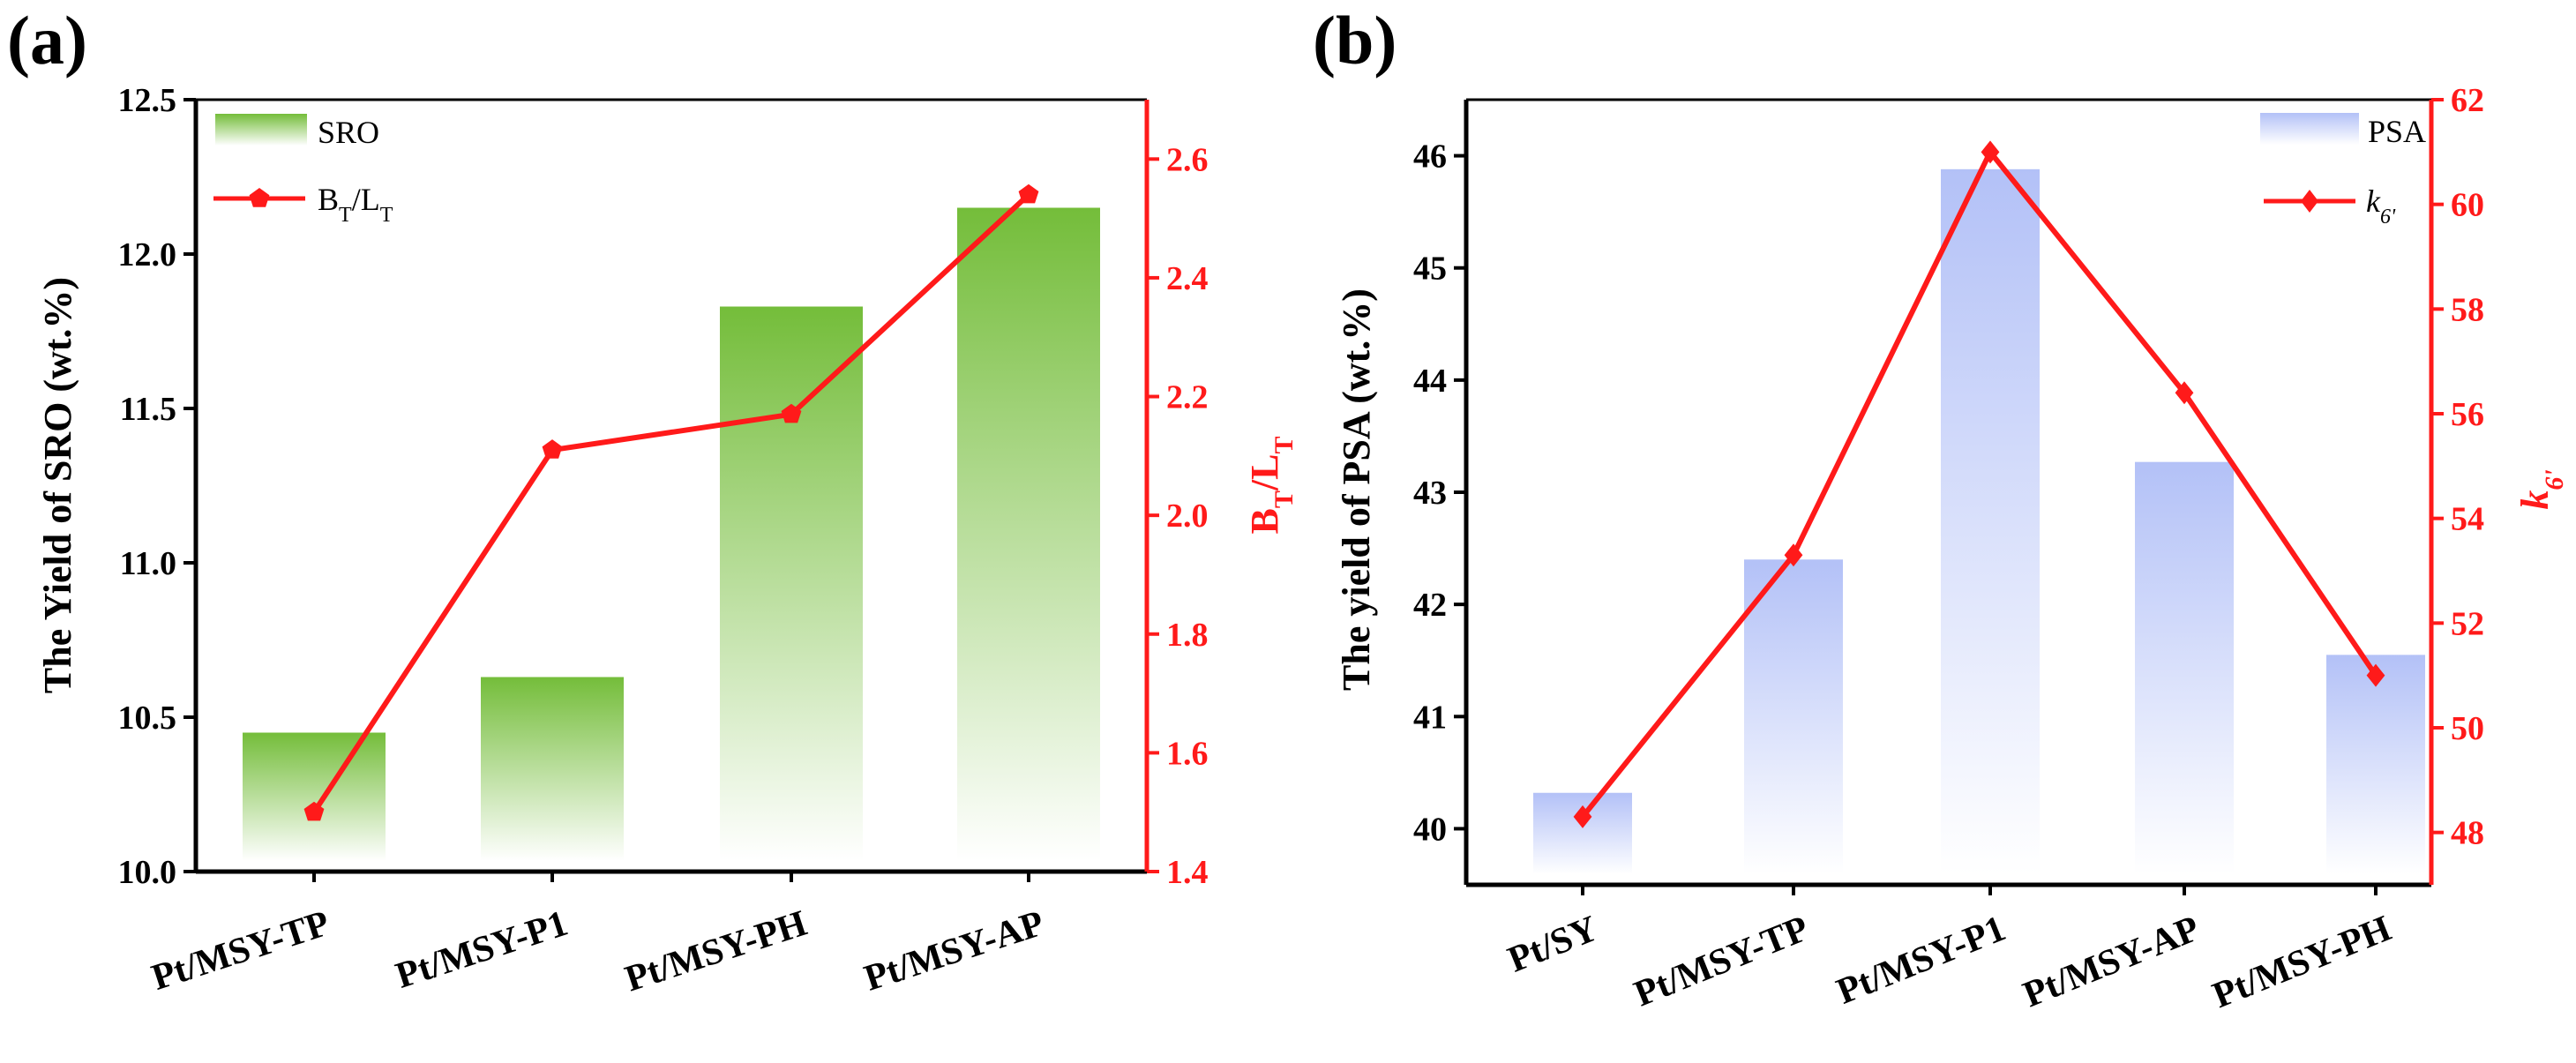 The width and height of the screenshot is (2576, 1063). Describe the element at coordinates (1355, 40) in the screenshot. I see `panel-label-b: (b)` at that location.